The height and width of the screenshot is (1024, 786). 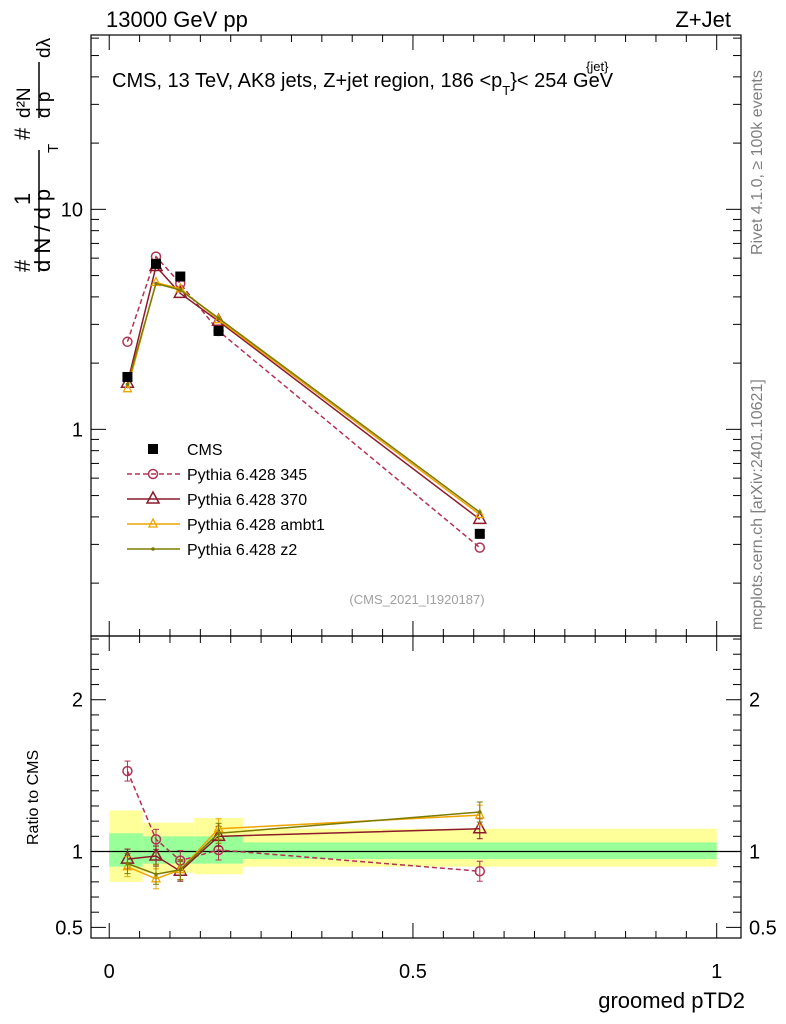 I want to click on ratio-y-tick-label: 2, so click(x=77, y=701).